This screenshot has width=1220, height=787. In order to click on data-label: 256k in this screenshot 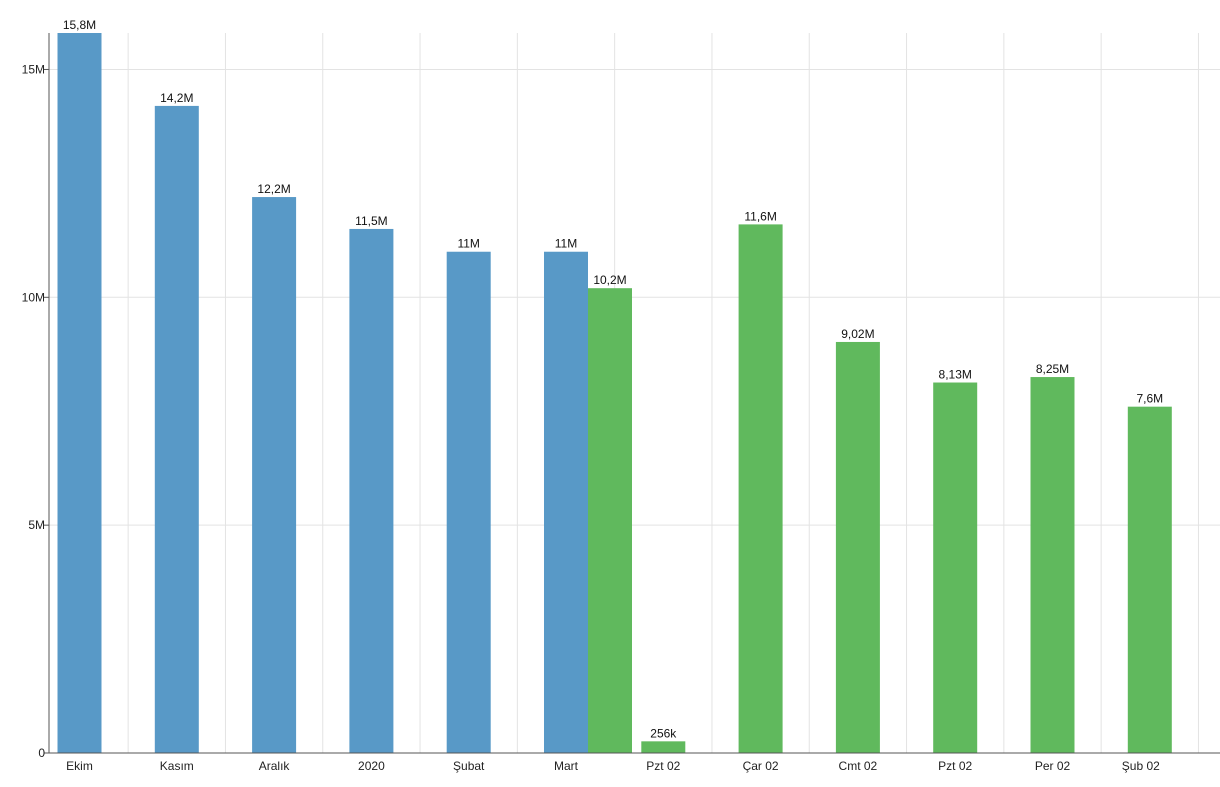, I will do `click(663, 733)`.